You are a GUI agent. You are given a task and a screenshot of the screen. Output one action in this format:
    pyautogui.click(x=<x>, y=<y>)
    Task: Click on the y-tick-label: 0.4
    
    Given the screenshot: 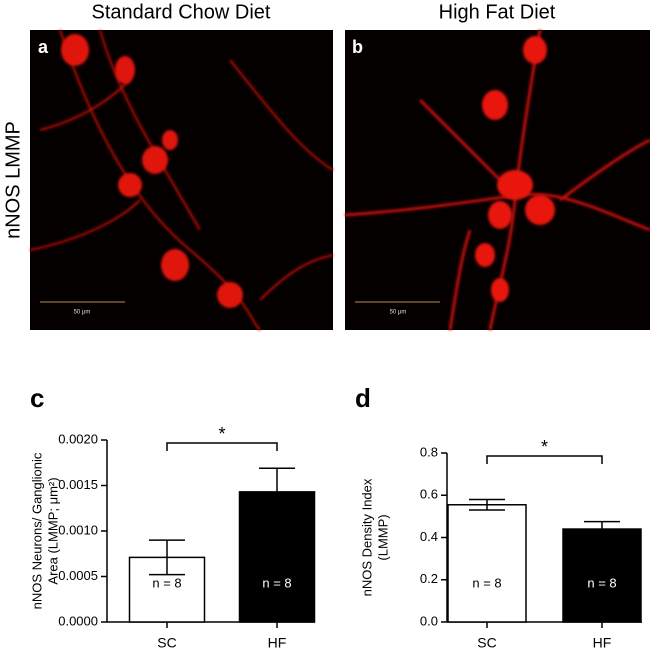 What is the action you would take?
    pyautogui.click(x=429, y=536)
    